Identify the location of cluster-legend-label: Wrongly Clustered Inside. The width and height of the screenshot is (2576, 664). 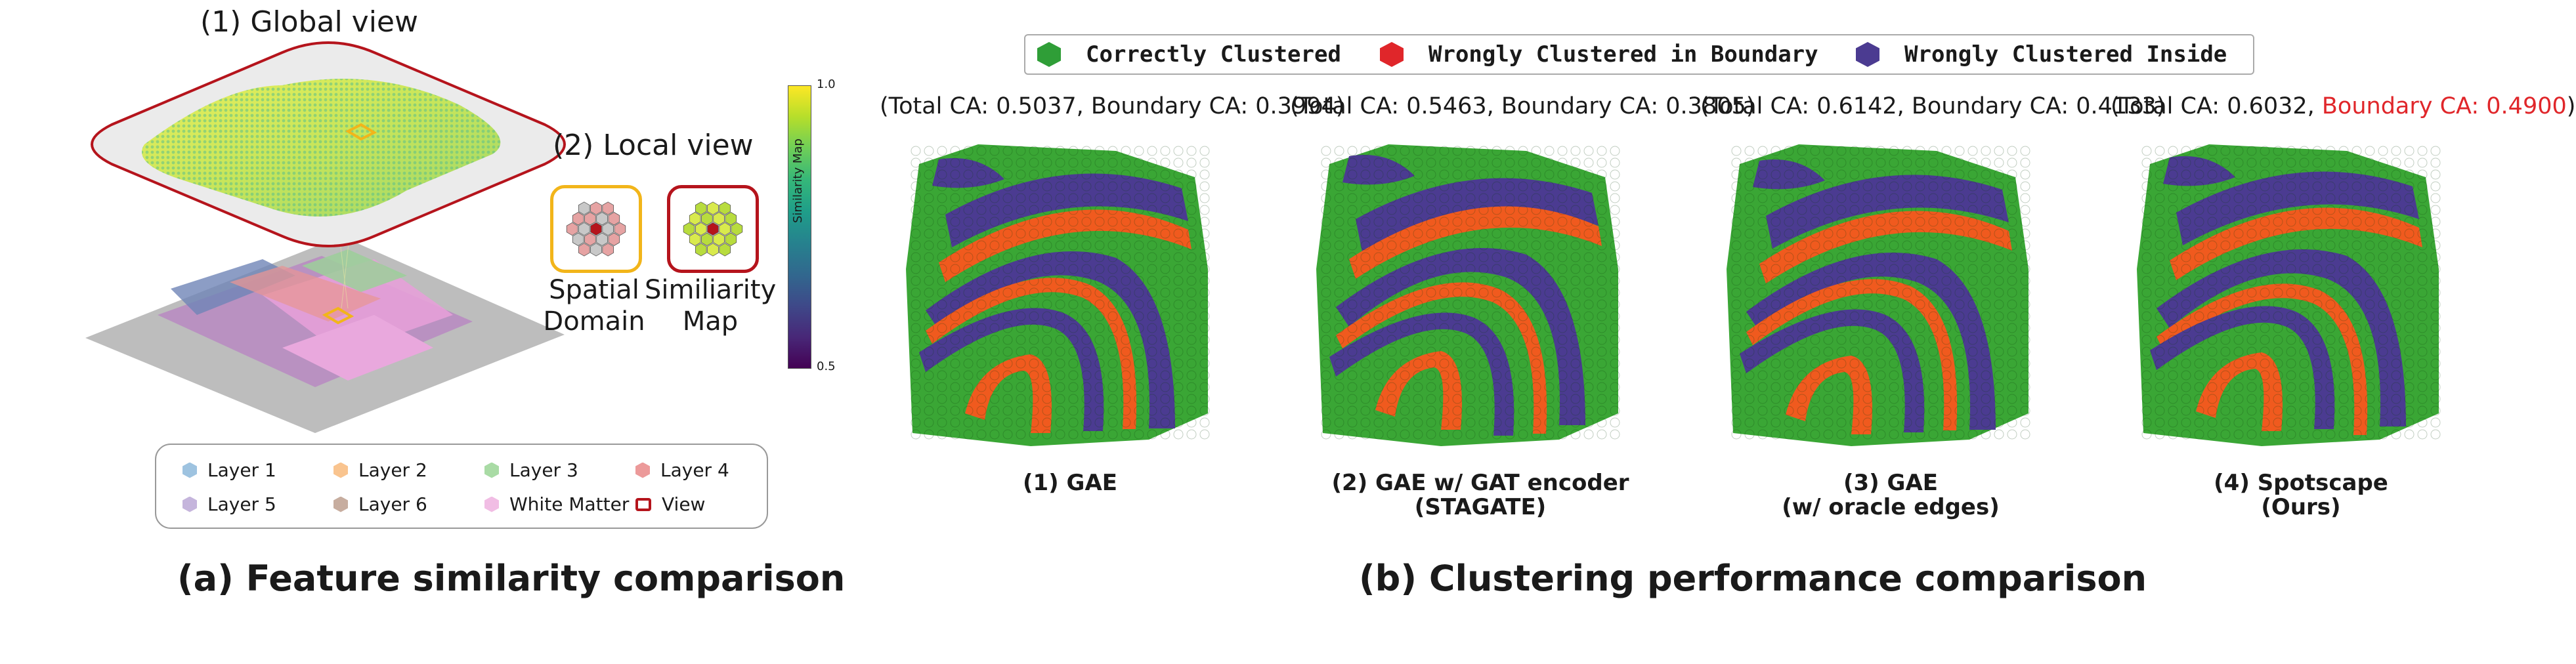
(2065, 54).